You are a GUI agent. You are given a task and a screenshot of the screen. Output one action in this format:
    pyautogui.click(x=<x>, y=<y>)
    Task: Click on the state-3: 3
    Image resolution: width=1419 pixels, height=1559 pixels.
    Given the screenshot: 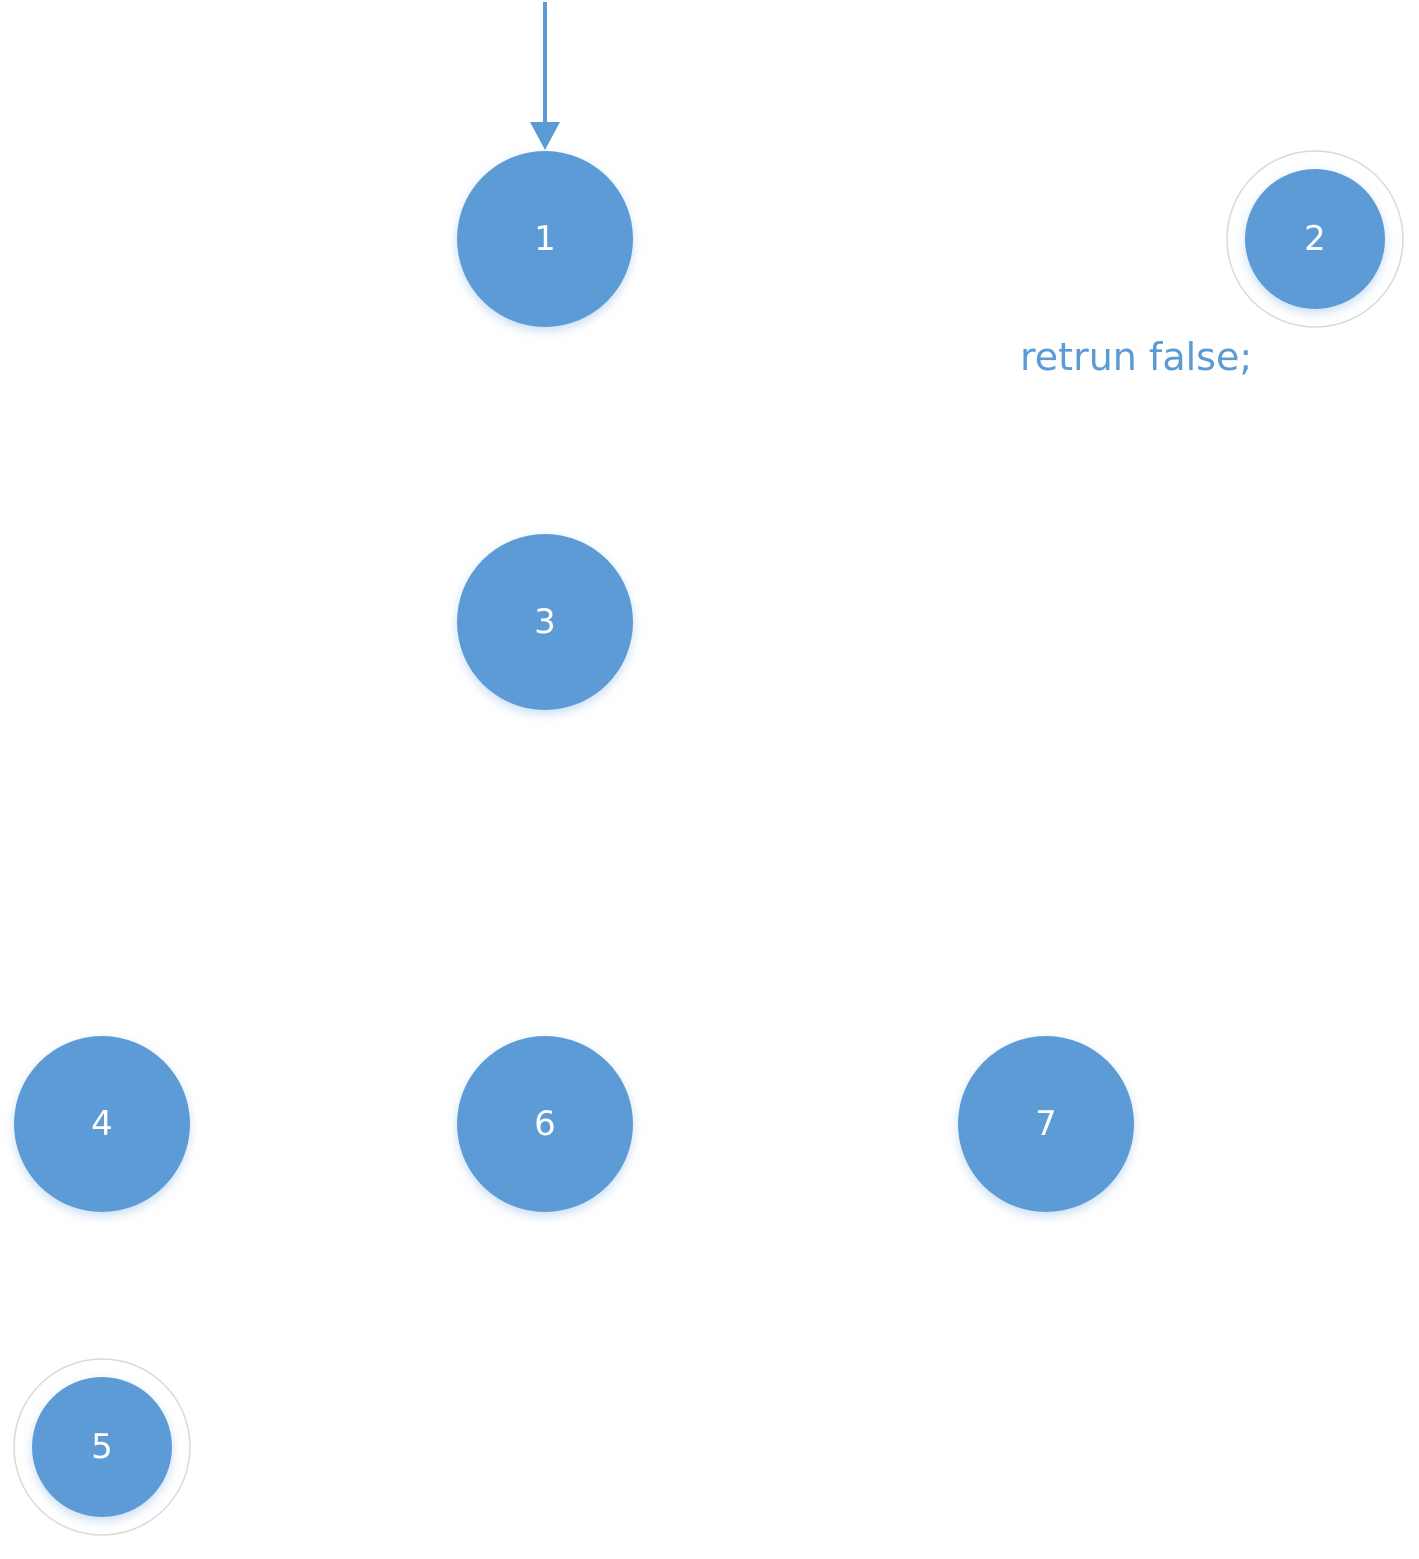 What is the action you would take?
    pyautogui.click(x=545, y=622)
    